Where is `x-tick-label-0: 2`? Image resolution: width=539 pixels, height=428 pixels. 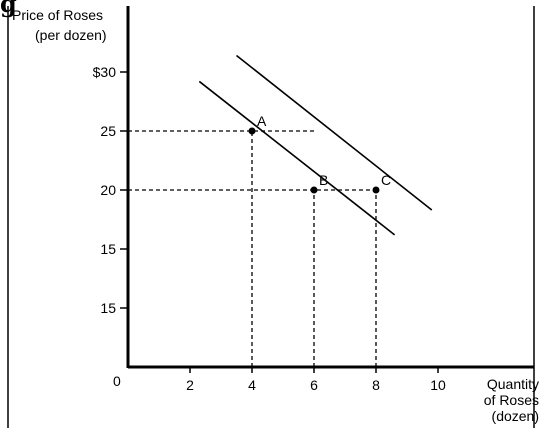
x-tick-label-0: 2 is located at coordinates (190, 385).